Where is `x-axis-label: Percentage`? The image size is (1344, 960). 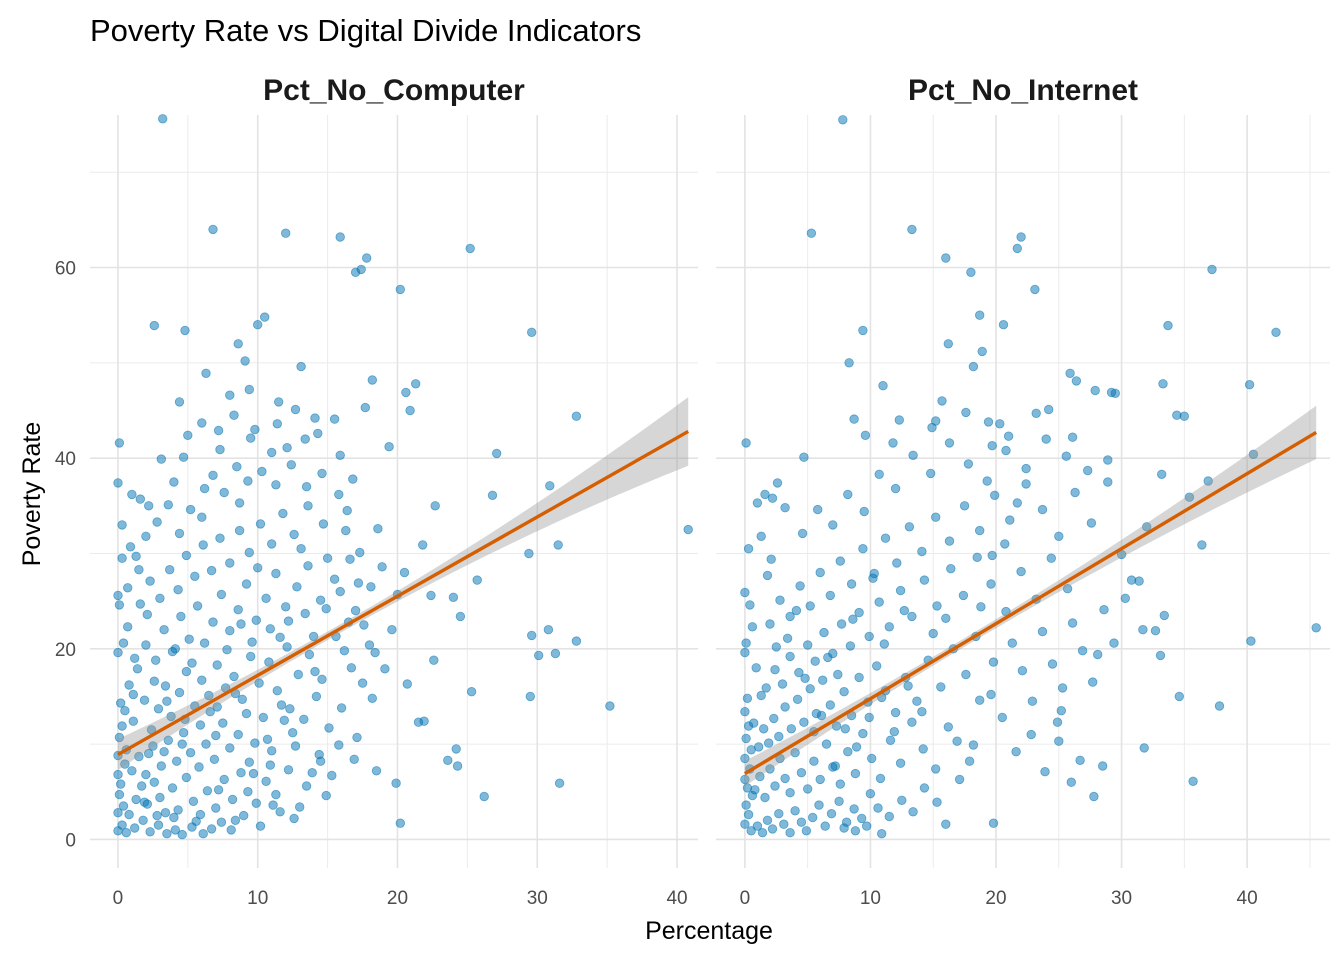 x-axis-label: Percentage is located at coordinates (709, 931).